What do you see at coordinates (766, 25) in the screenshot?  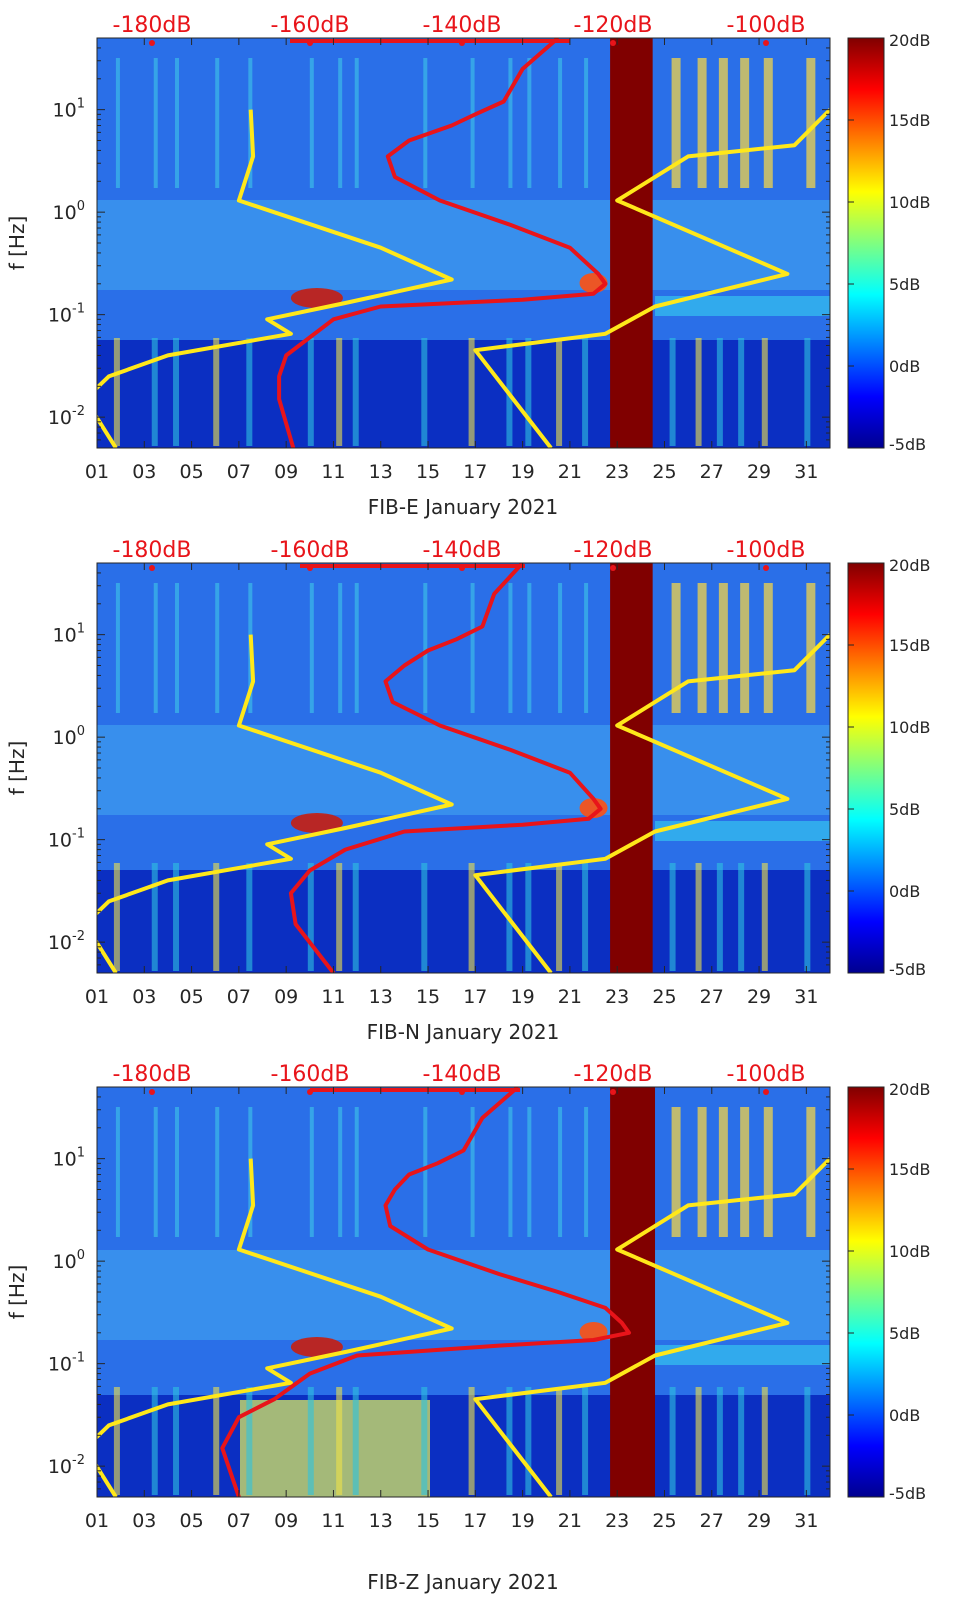 I see `db-scale-label: -100dB` at bounding box center [766, 25].